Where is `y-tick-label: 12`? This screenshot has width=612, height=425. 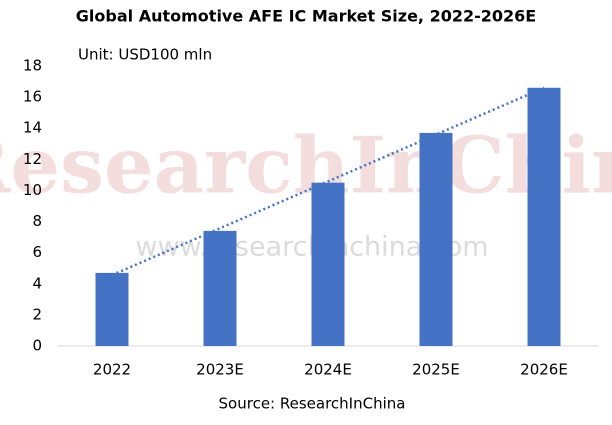
y-tick-label: 12 is located at coordinates (32, 159).